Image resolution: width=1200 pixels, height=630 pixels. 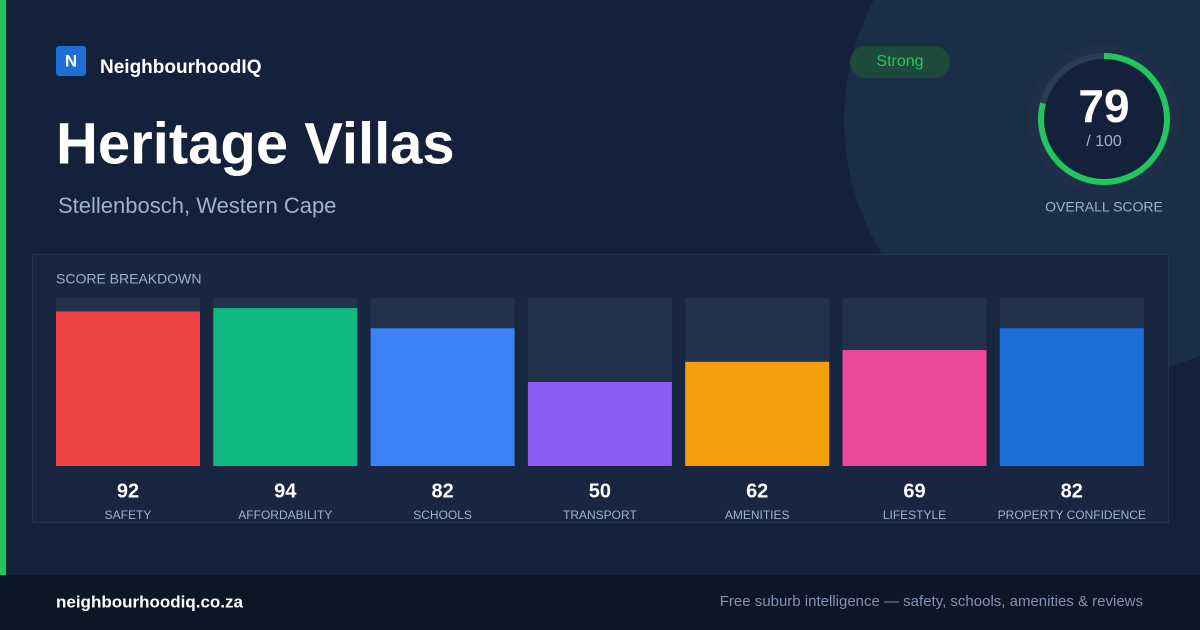 I want to click on location: Stellenbosch, Western Cape, so click(x=197, y=205).